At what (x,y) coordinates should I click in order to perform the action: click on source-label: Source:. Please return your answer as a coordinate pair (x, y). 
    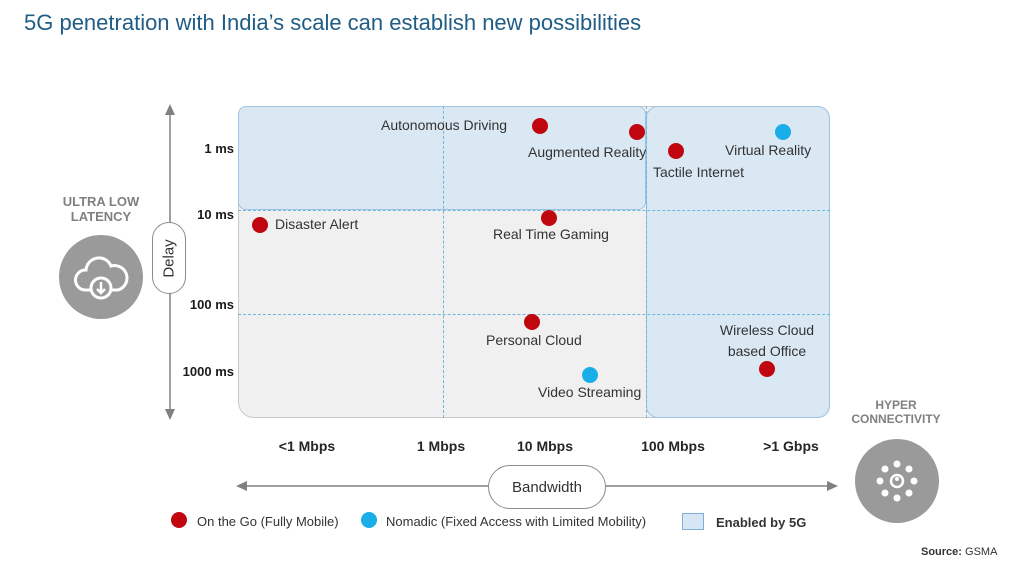
    Looking at the image, I should click on (941, 552).